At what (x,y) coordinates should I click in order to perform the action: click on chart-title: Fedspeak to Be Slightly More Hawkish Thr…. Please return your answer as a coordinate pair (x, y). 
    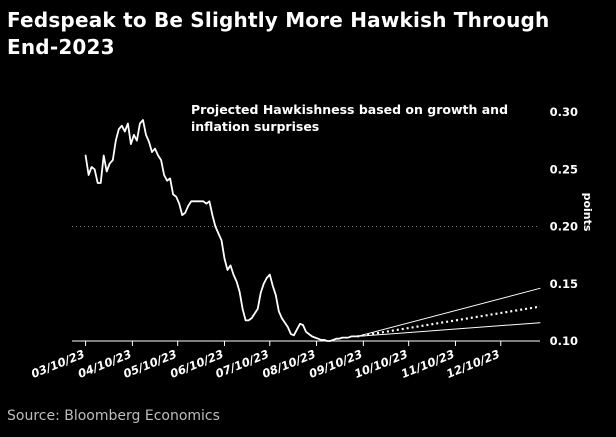
    Looking at the image, I should click on (278, 33).